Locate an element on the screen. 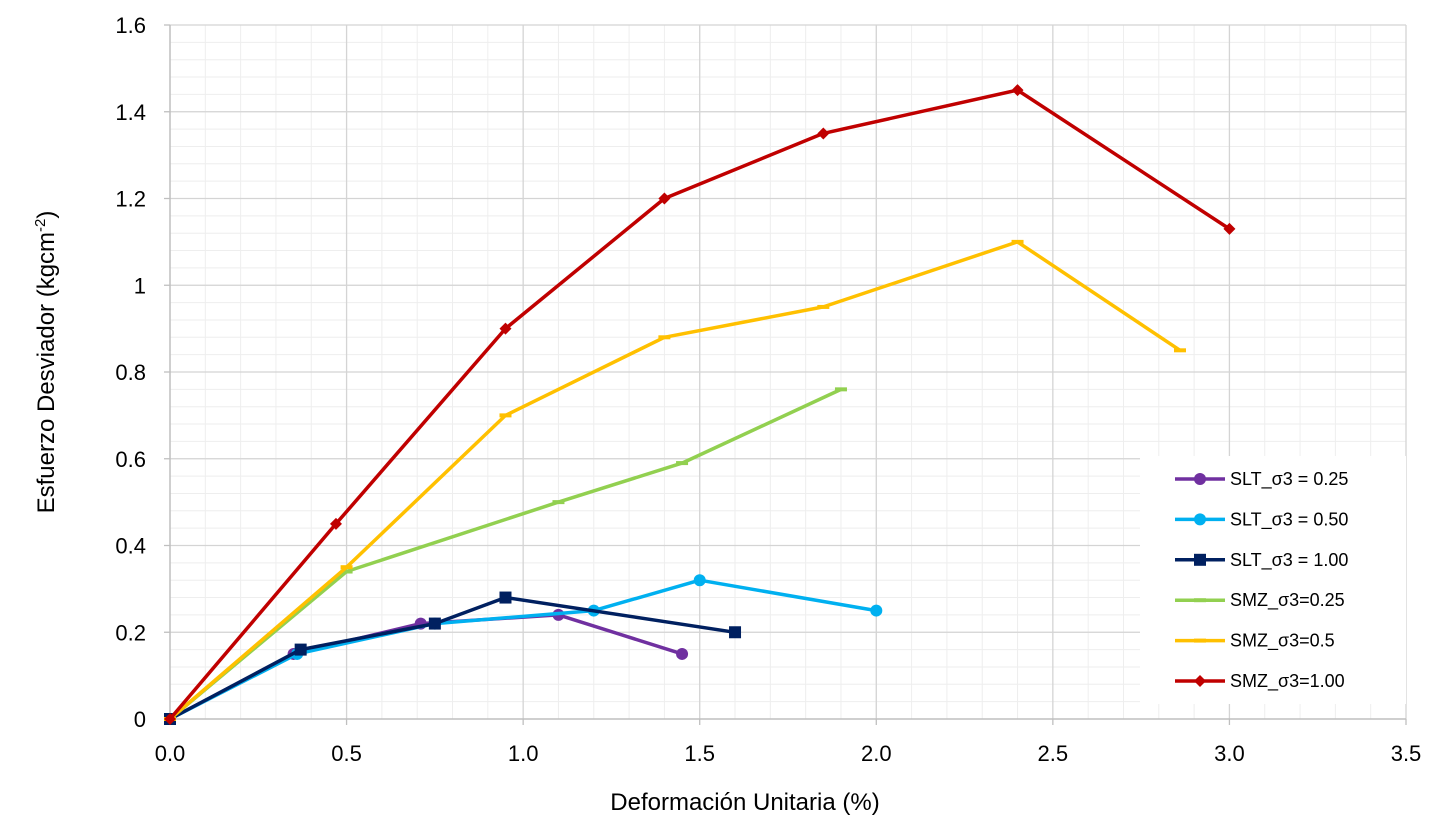 Image resolution: width=1449 pixels, height=829 pixels. legend-item-4: SMZ_σ3=0.25 is located at coordinates (1260, 600).